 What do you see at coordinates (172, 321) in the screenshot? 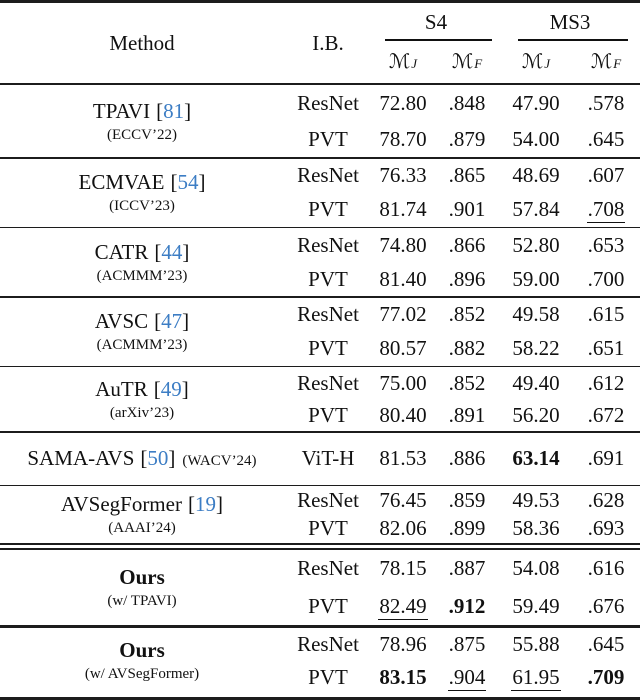
I see `citation-link: 47` at bounding box center [172, 321].